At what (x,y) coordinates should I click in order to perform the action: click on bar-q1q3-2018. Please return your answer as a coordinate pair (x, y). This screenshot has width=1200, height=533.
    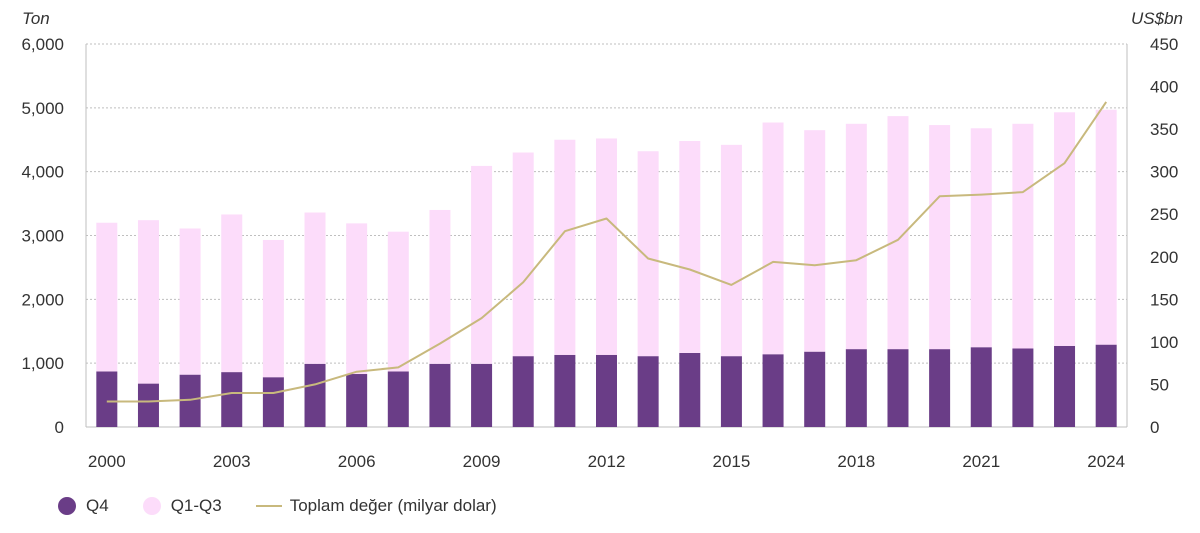
    Looking at the image, I should click on (856, 236).